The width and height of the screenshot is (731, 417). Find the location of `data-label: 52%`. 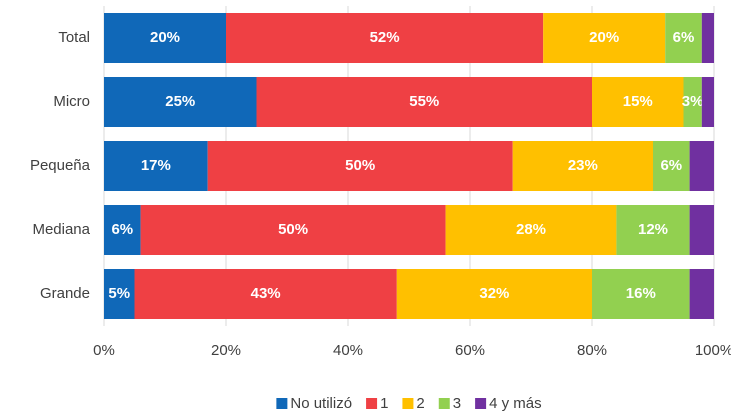

data-label: 52% is located at coordinates (385, 37).